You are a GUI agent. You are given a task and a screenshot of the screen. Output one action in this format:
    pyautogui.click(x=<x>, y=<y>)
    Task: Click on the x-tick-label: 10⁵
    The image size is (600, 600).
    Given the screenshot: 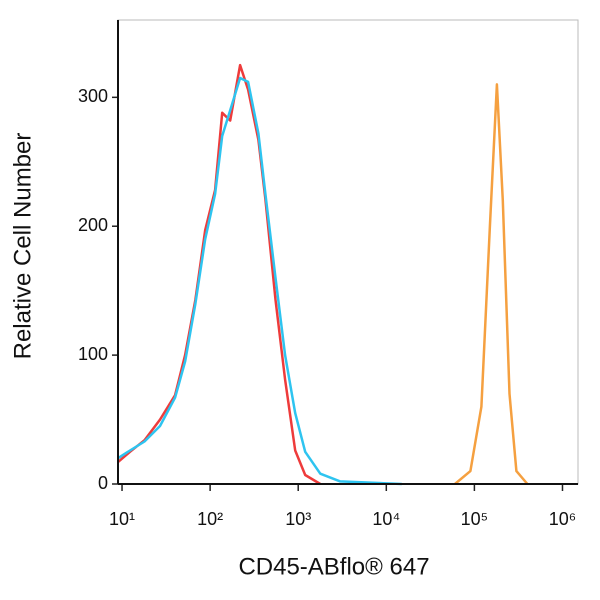 What is the action you would take?
    pyautogui.click(x=474, y=519)
    